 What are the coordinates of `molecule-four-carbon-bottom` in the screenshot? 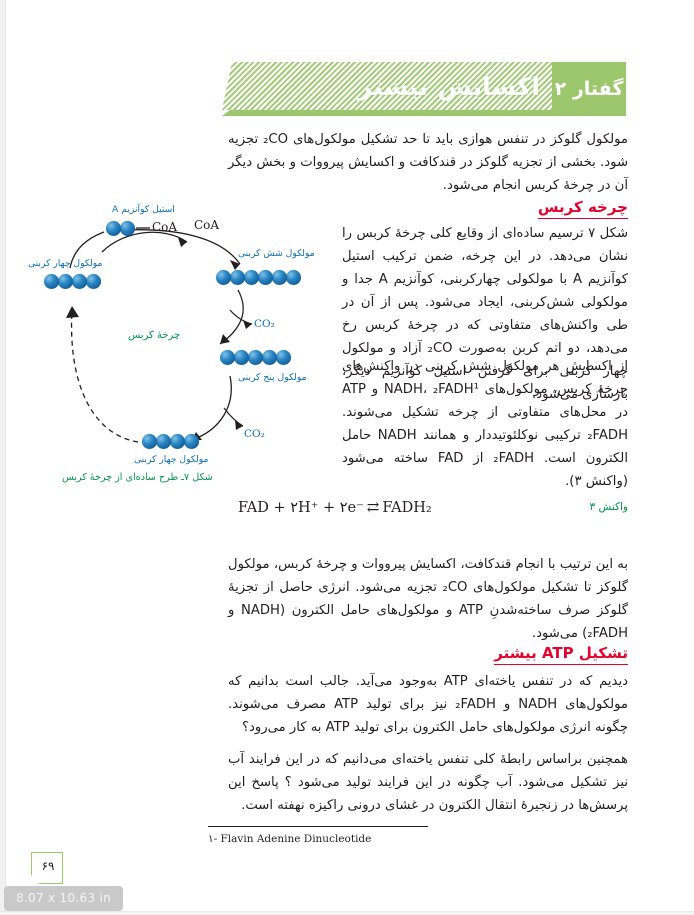 It's located at (170, 441).